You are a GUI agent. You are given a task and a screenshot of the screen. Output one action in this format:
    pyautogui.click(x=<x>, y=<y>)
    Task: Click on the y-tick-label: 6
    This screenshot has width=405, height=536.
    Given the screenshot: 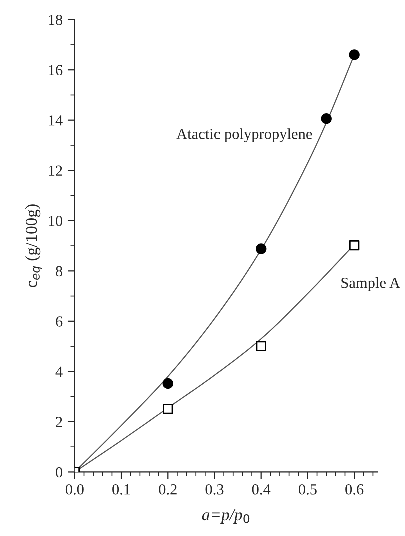 What is the action you would take?
    pyautogui.click(x=59, y=321)
    